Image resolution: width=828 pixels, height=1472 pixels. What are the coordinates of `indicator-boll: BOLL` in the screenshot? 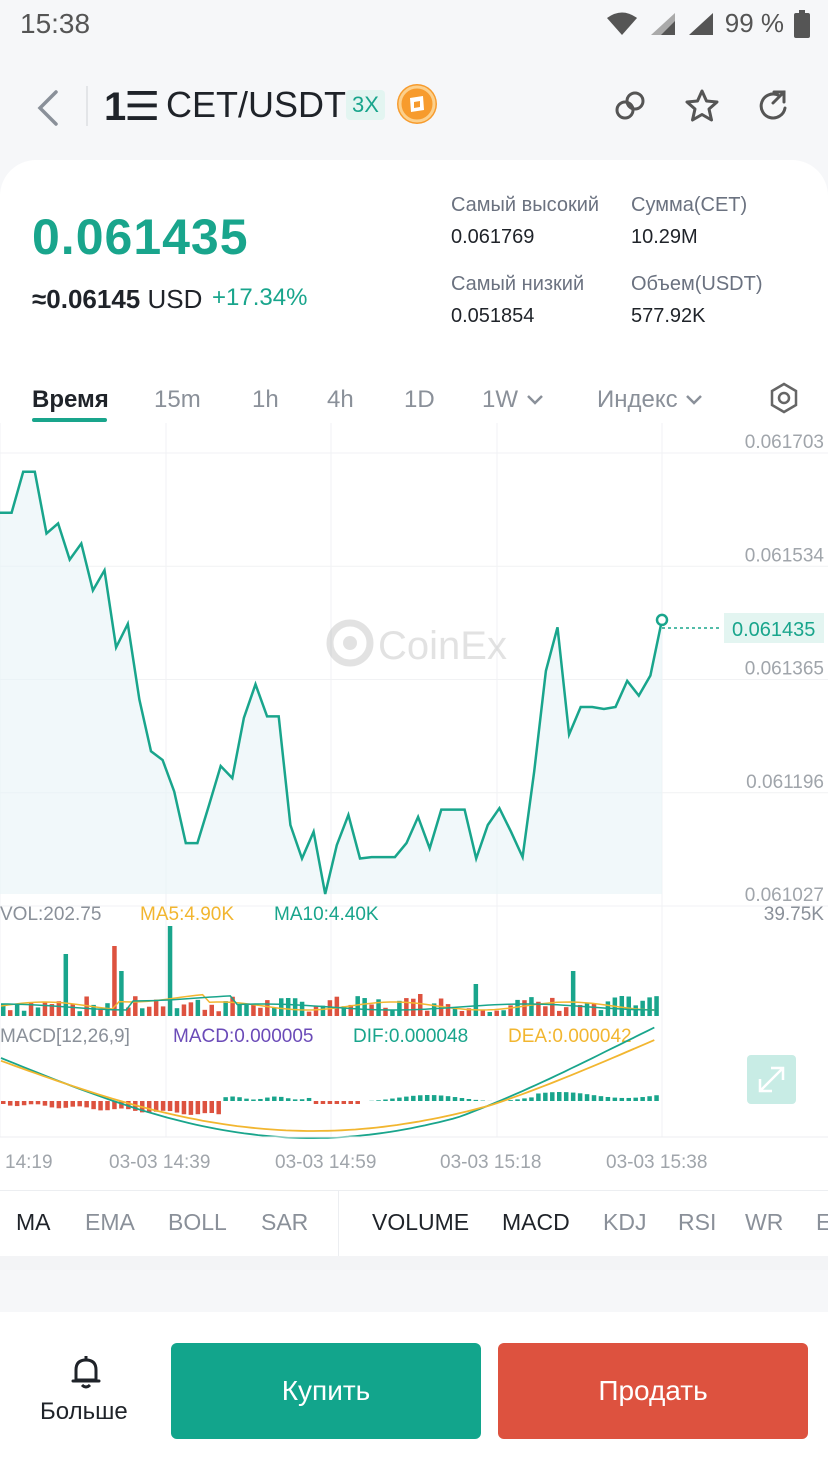 It's located at (197, 1222).